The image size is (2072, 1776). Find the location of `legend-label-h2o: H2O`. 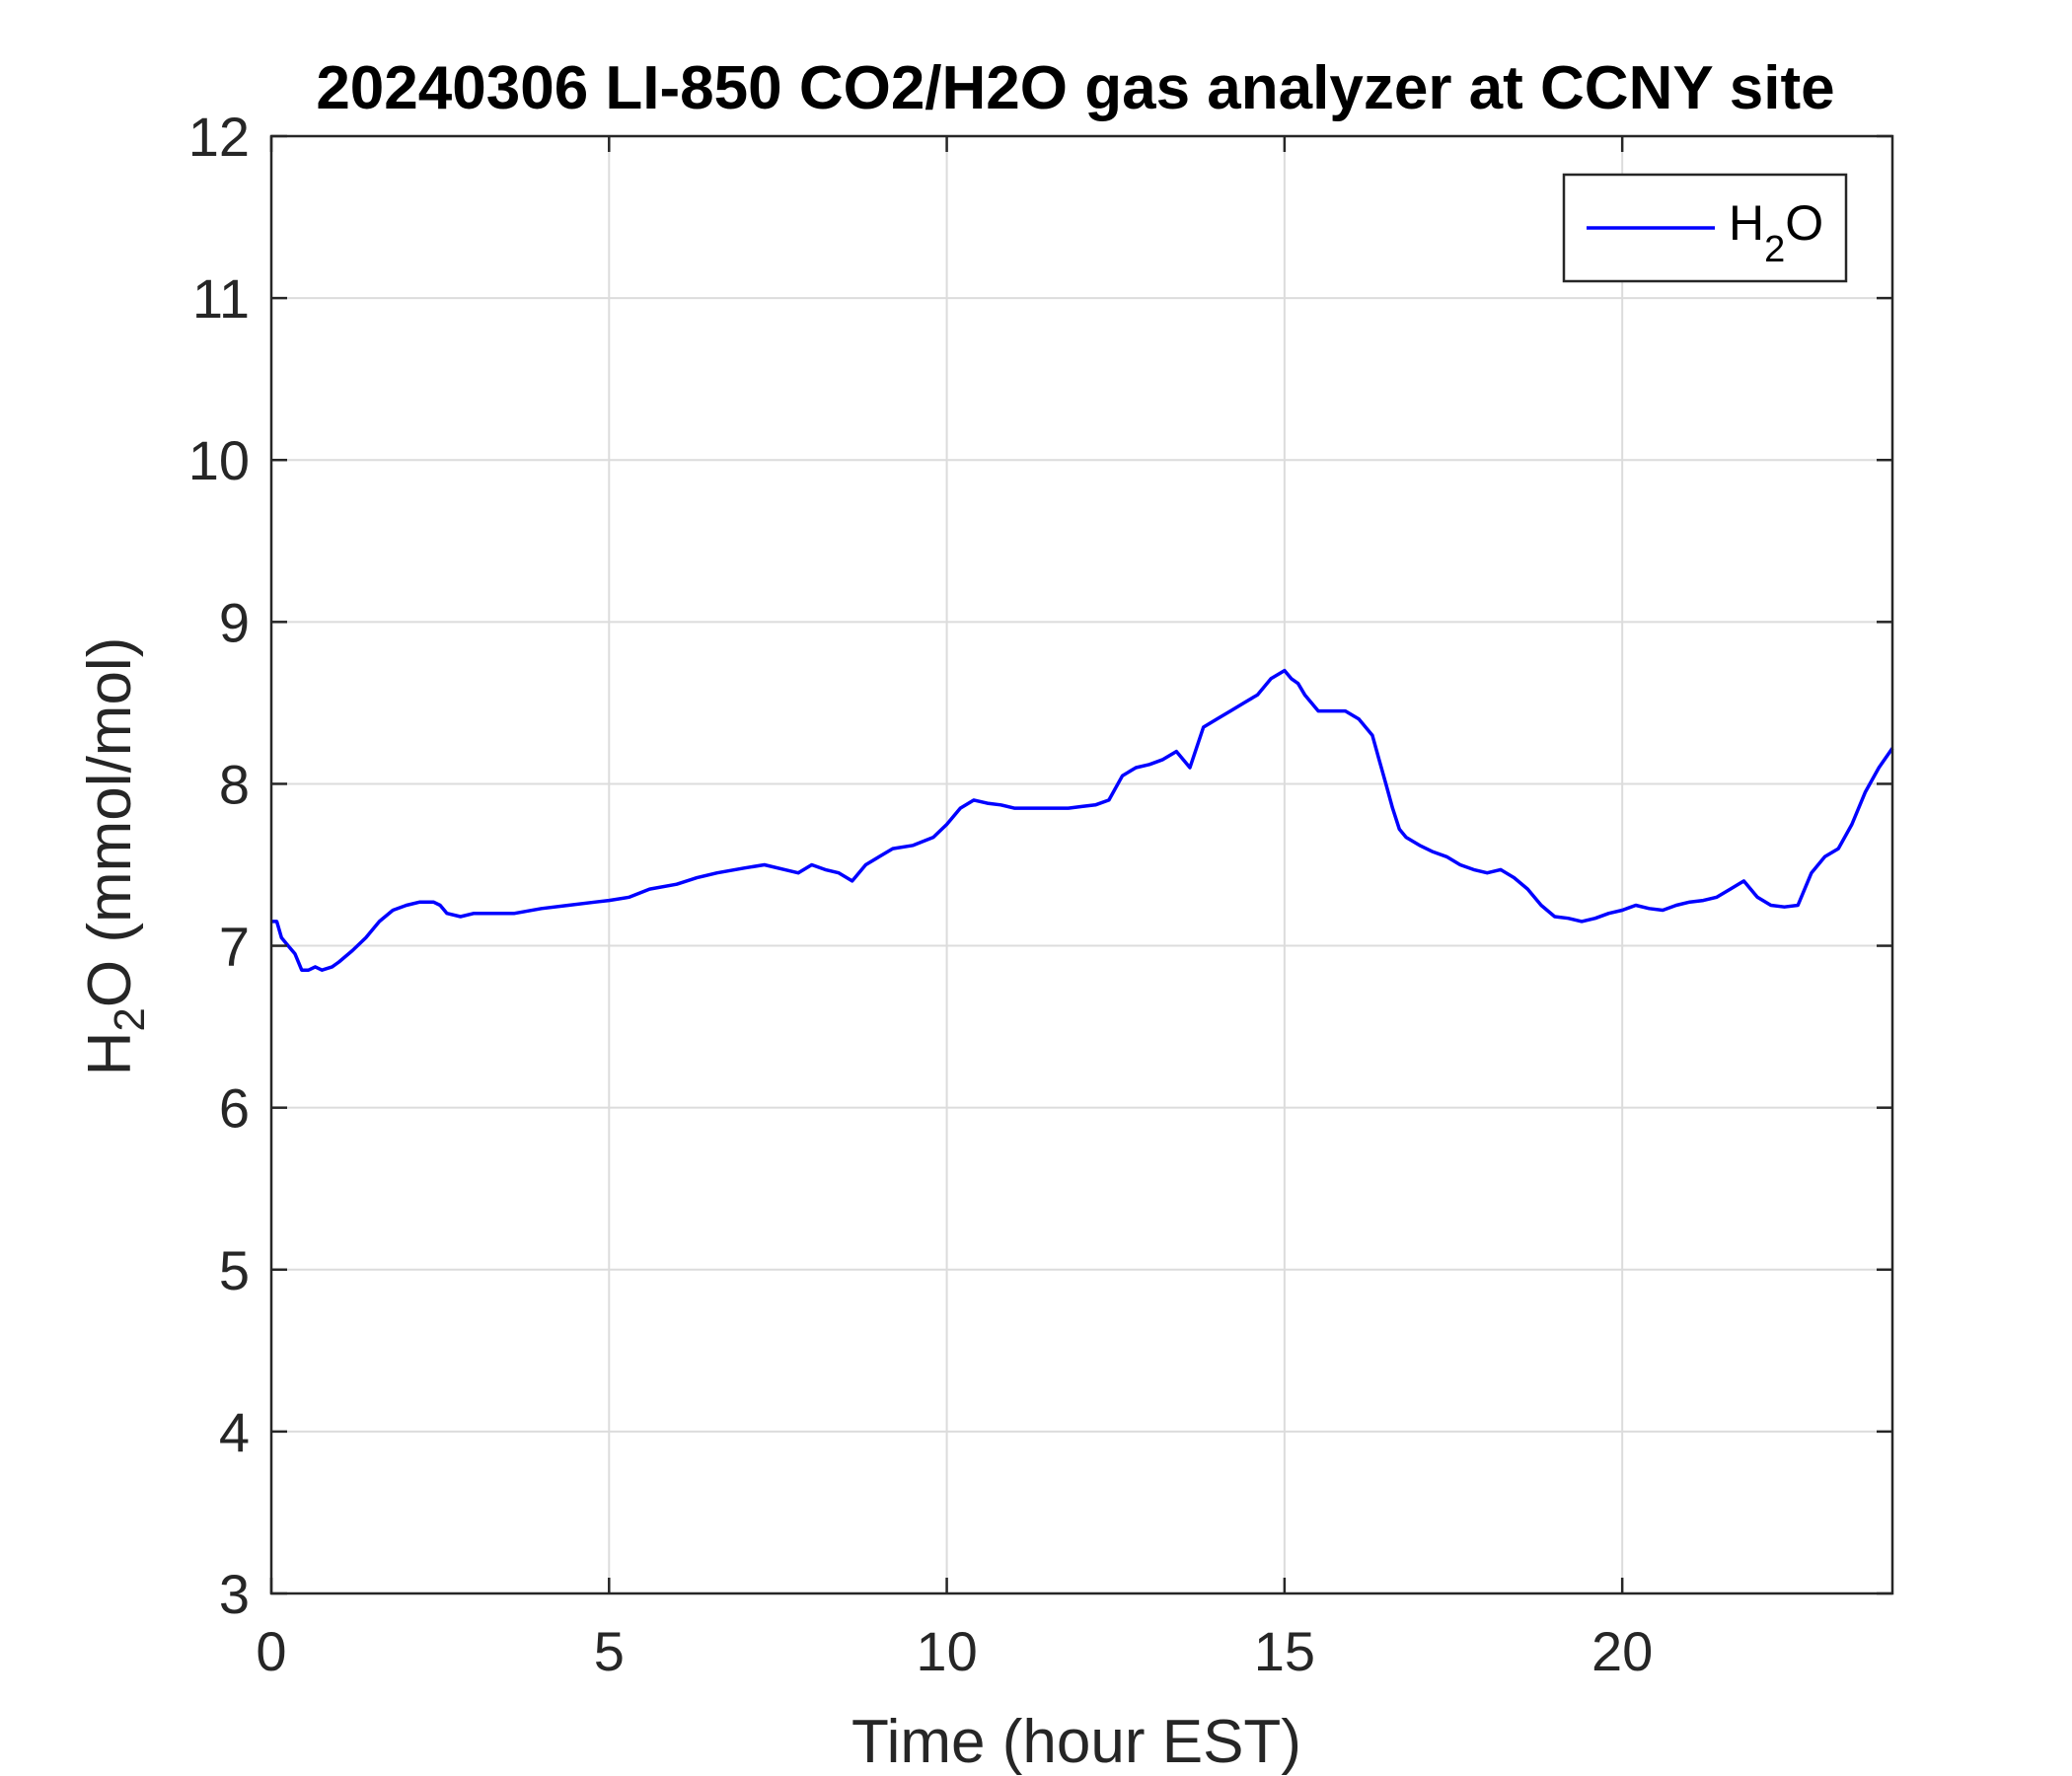

legend-label-h2o: H2O is located at coordinates (1776, 233).